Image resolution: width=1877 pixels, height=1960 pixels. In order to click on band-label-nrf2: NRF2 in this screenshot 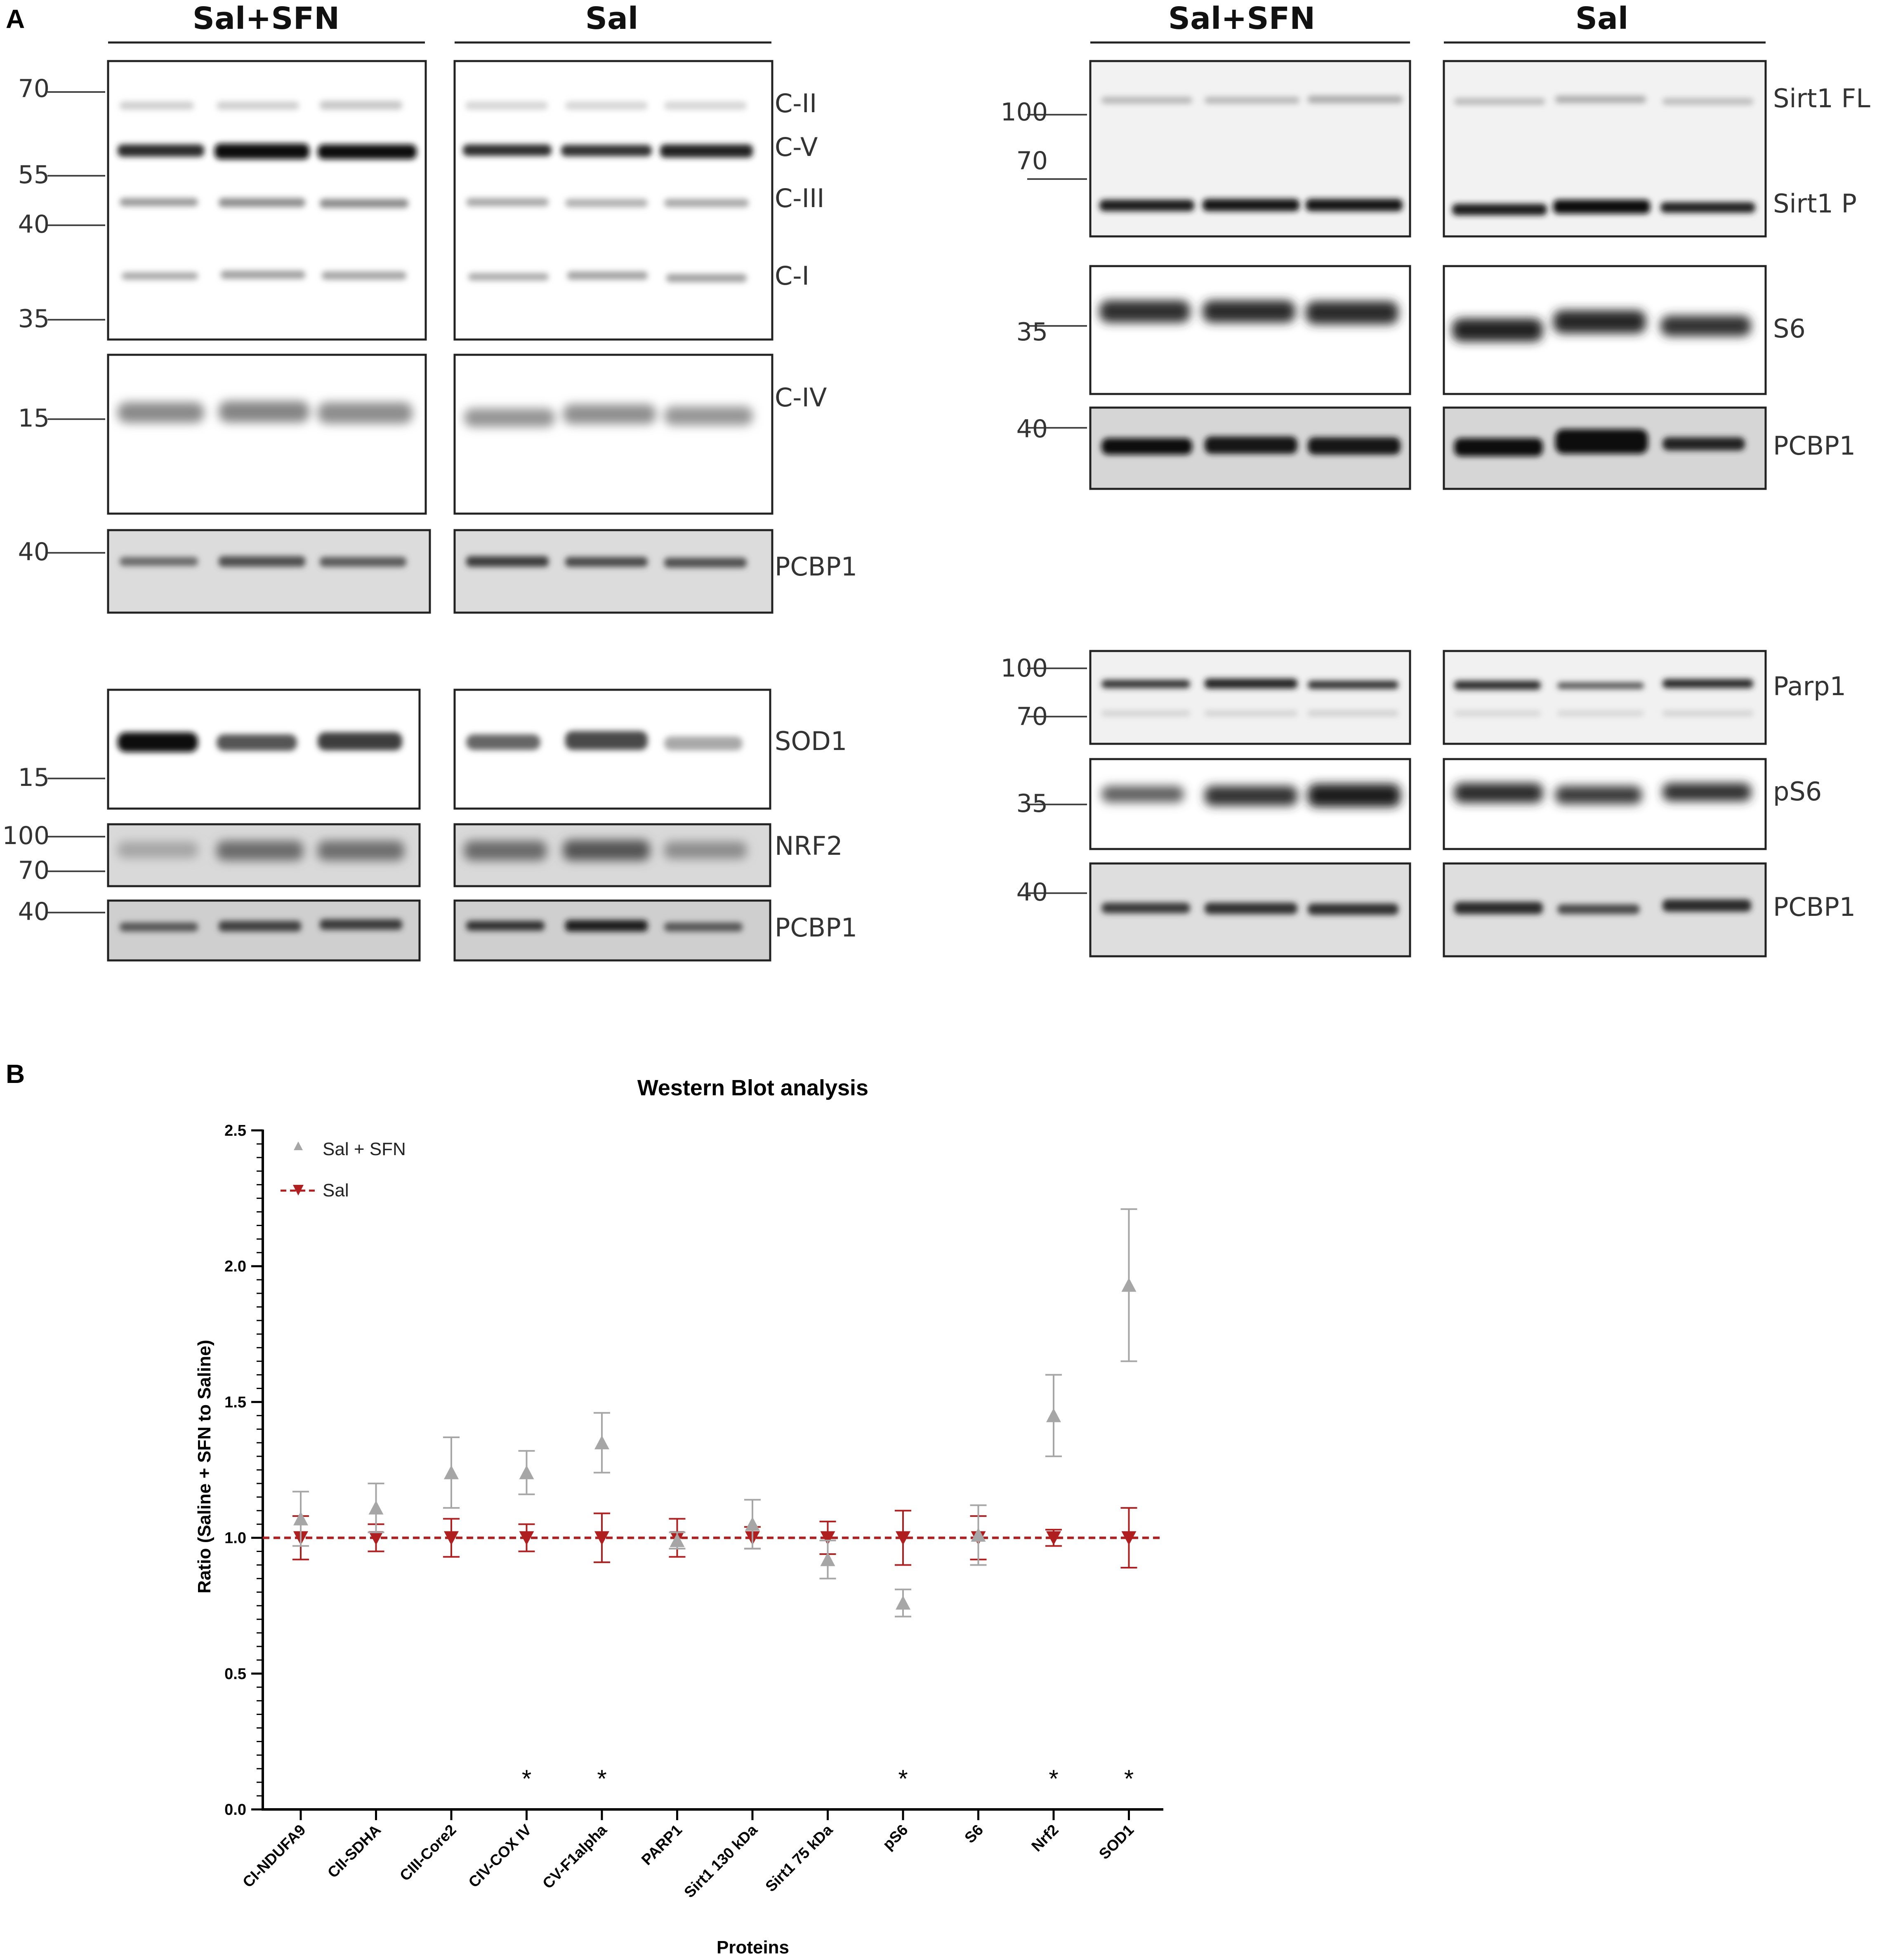, I will do `click(809, 846)`.